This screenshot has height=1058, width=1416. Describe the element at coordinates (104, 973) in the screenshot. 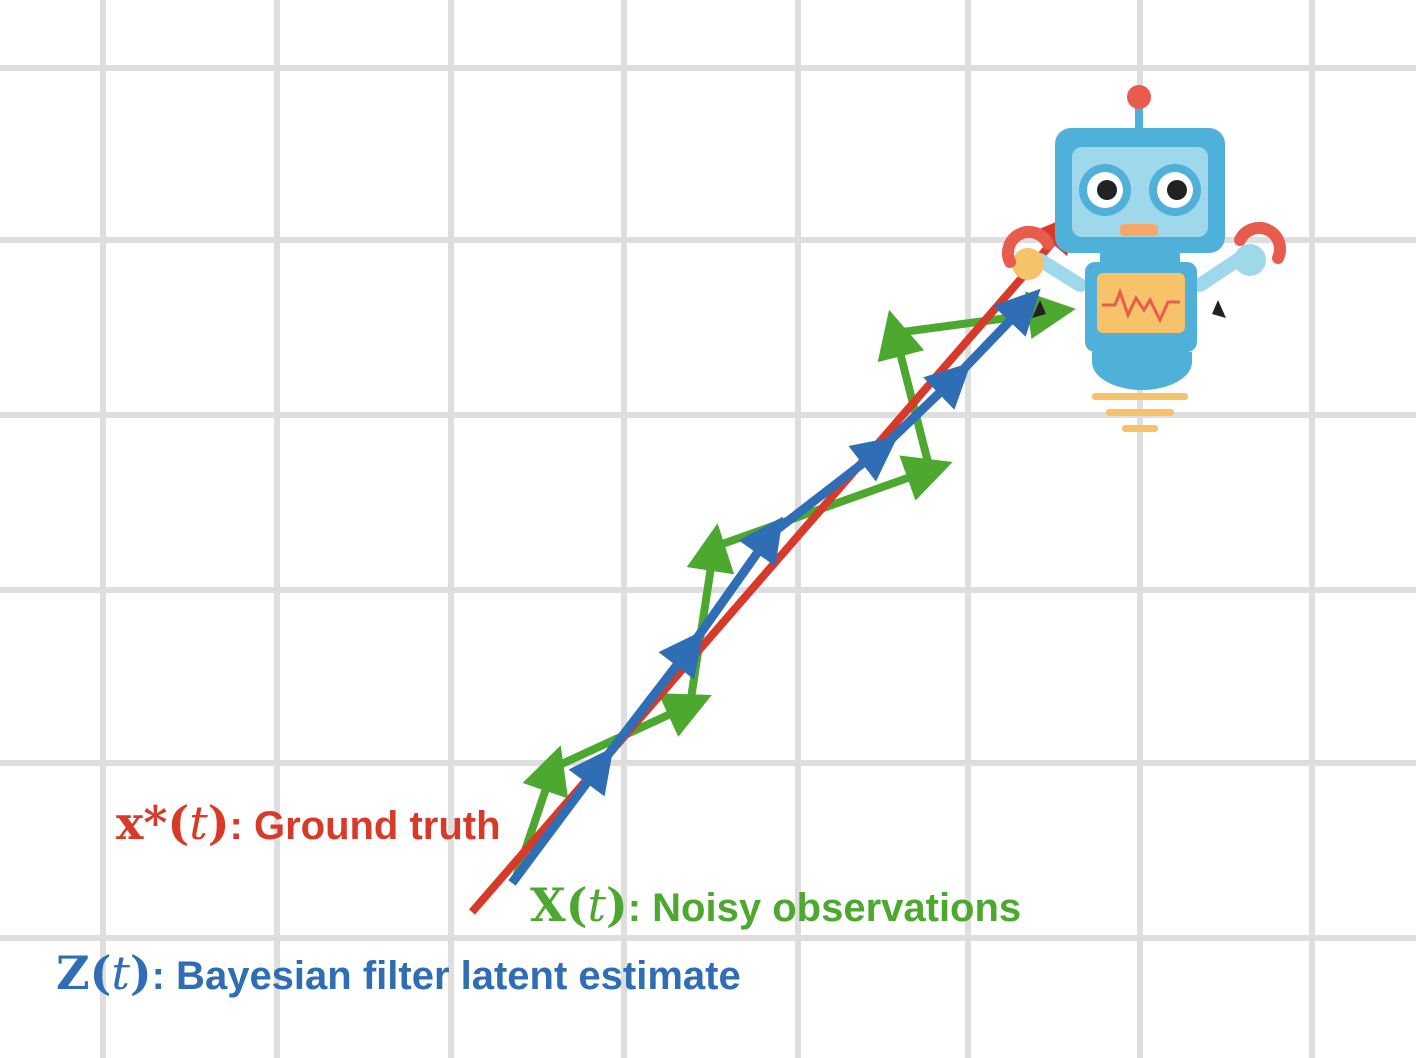

I see `latent-estimate-symbol: Z(t)` at that location.